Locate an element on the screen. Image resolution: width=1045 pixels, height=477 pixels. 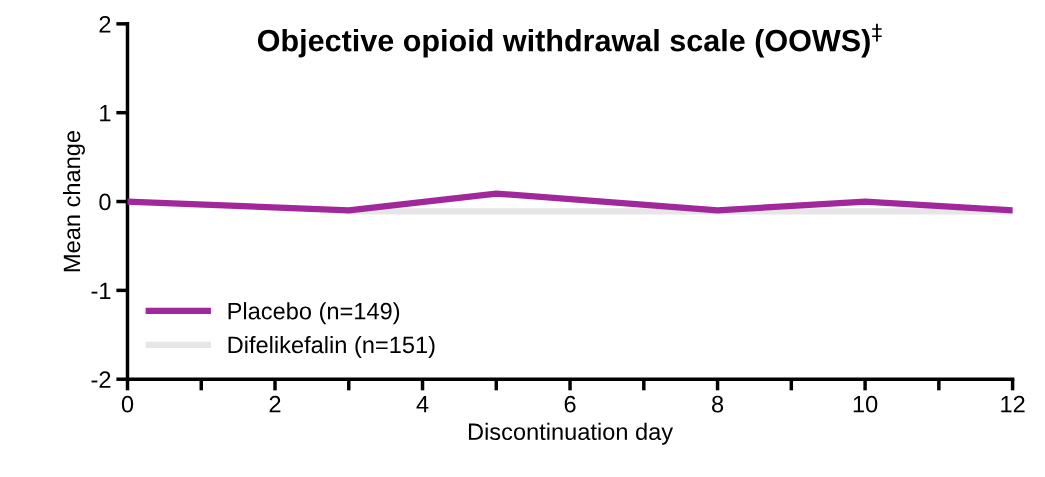
y-tick-label: 0 is located at coordinates (105, 202).